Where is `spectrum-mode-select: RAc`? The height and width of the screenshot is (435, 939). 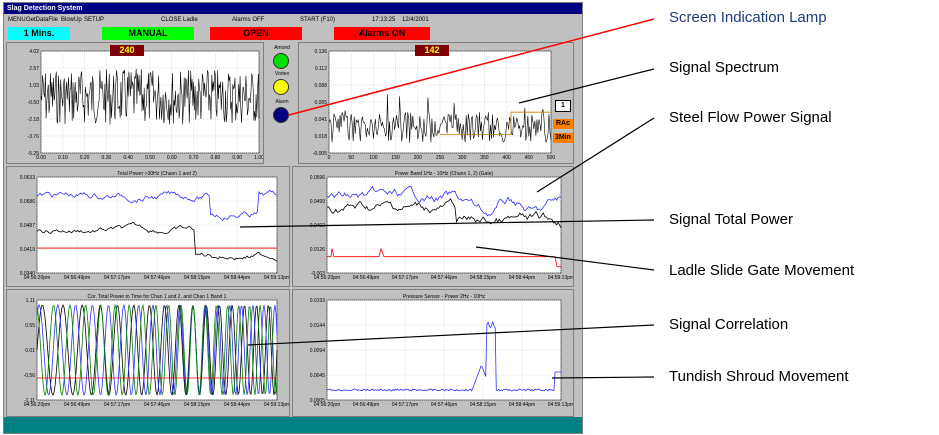
spectrum-mode-select: RAc is located at coordinates (563, 124).